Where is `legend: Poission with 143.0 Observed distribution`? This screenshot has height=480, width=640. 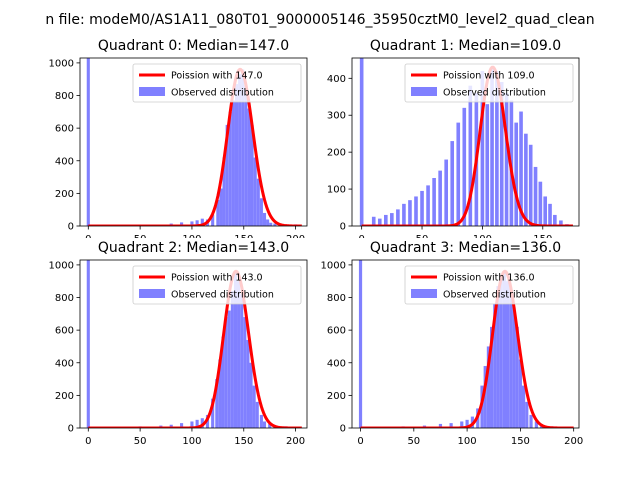
legend: Poission with 143.0 Observed distribution is located at coordinates (217, 285).